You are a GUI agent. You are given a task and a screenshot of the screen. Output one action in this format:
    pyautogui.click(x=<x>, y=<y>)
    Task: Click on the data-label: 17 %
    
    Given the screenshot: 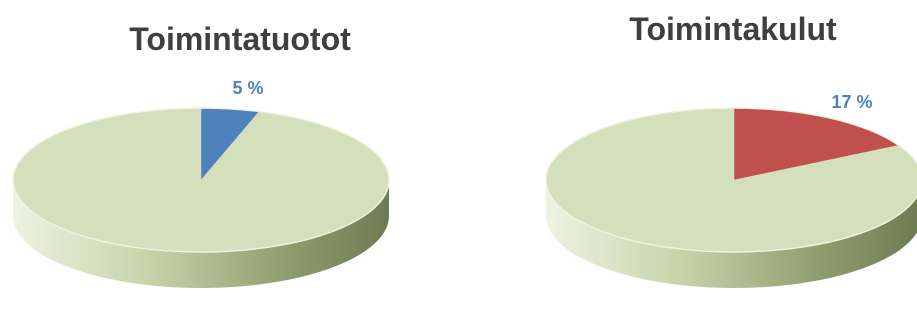 What is the action you would take?
    pyautogui.click(x=851, y=102)
    